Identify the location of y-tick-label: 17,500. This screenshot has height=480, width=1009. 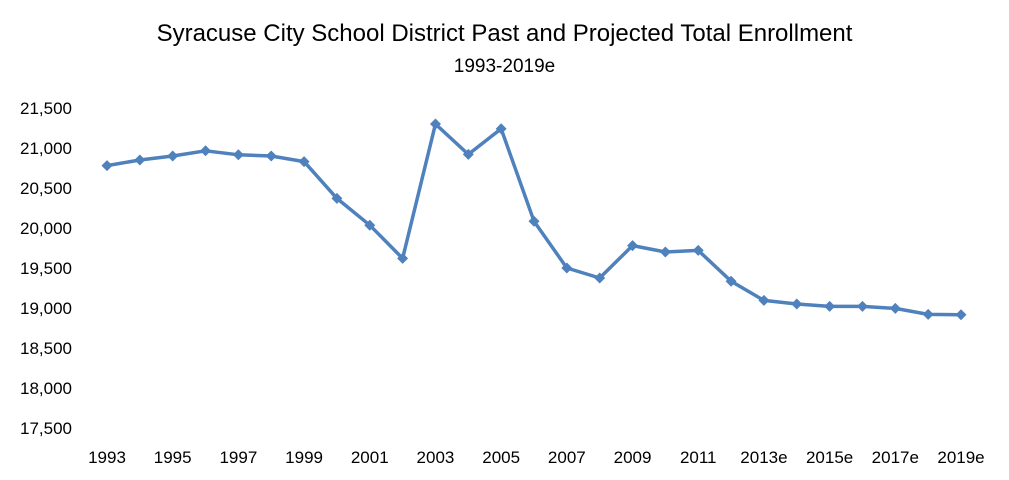
(46, 428).